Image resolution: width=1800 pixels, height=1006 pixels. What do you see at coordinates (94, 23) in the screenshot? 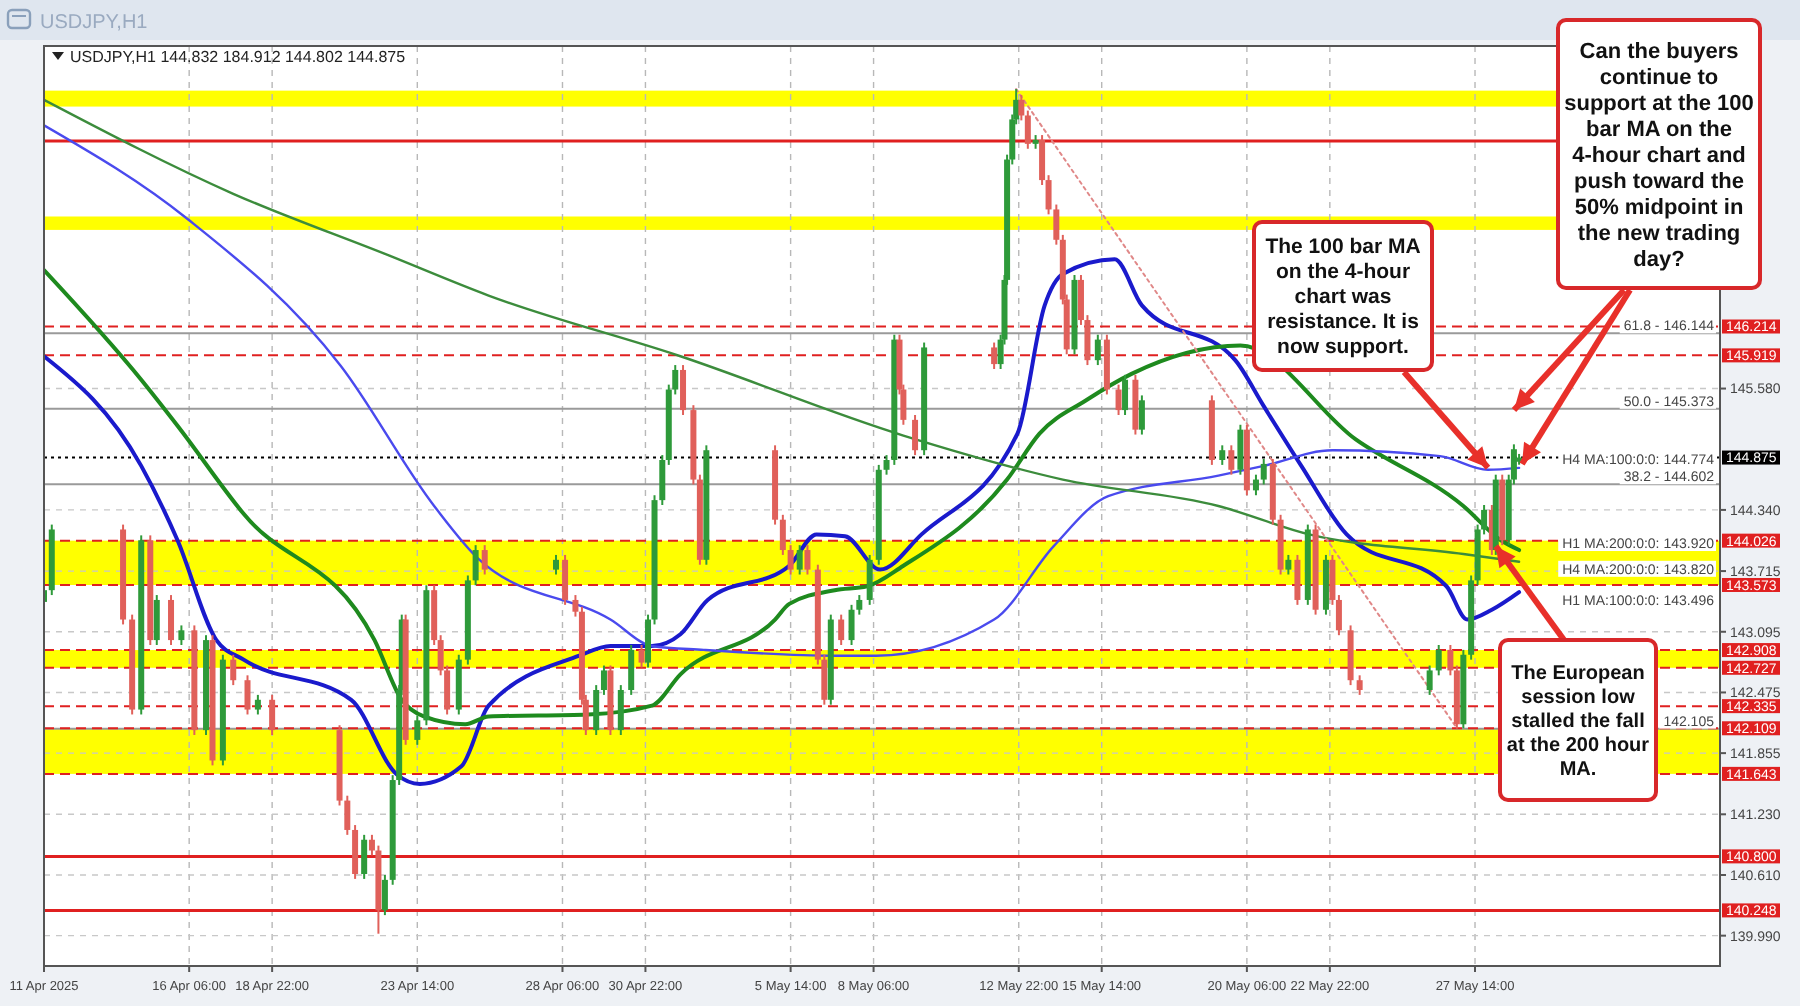
I see `chart-title: USDJPY,H1` at bounding box center [94, 23].